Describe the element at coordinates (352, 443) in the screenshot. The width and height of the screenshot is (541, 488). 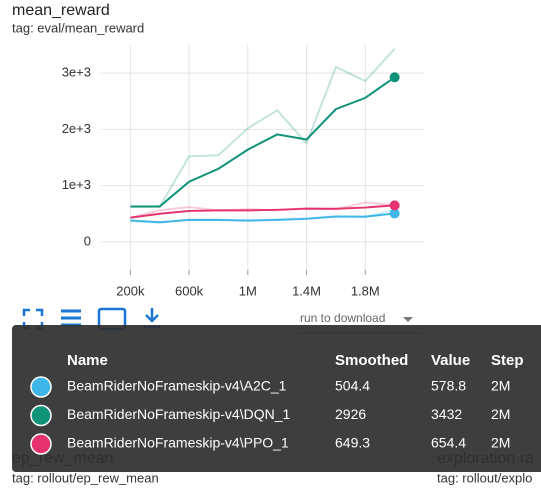
I see `smoothed-value: 649.3` at that location.